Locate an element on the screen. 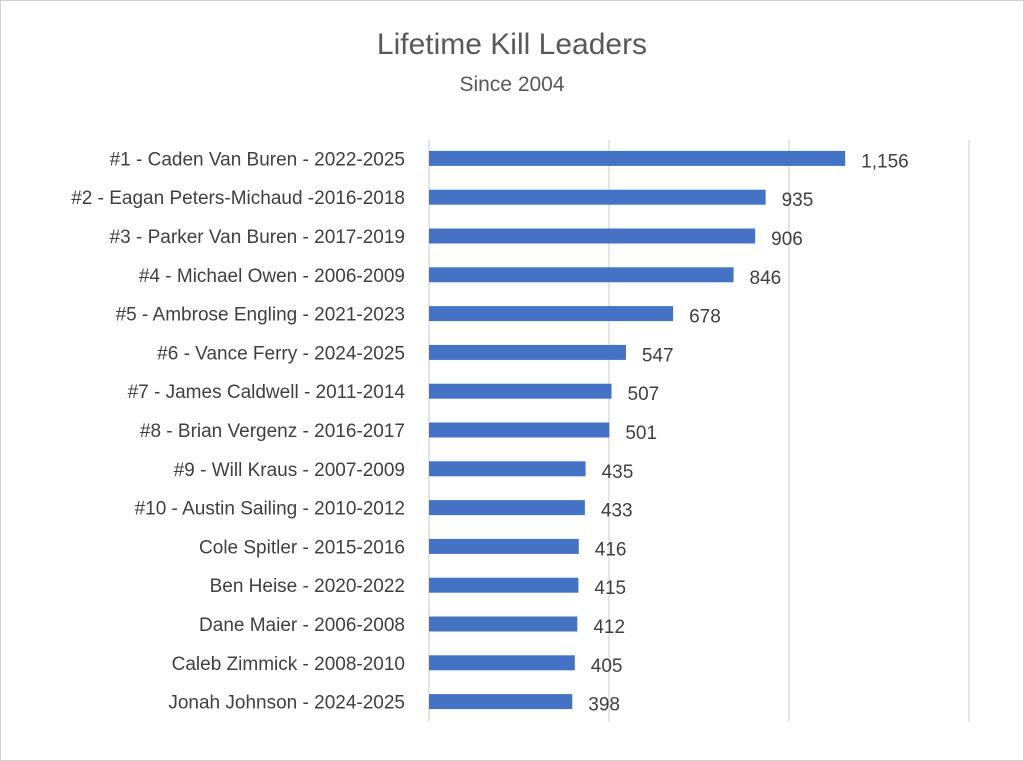 The width and height of the screenshot is (1024, 761). data-label: 405 is located at coordinates (607, 666).